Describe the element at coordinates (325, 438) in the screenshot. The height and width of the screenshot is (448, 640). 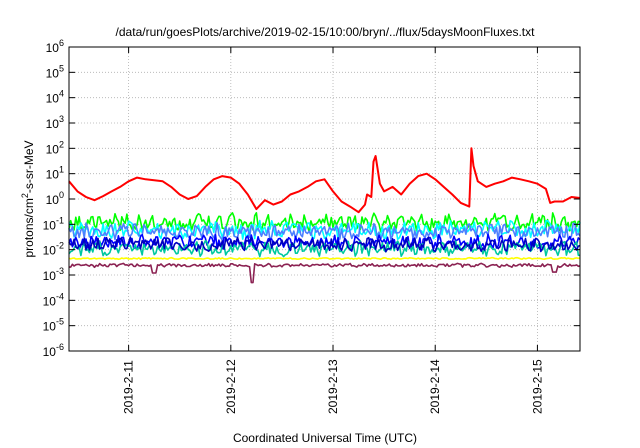
I see `x-axis-label: Coordinated Universal Time (UTC)` at that location.